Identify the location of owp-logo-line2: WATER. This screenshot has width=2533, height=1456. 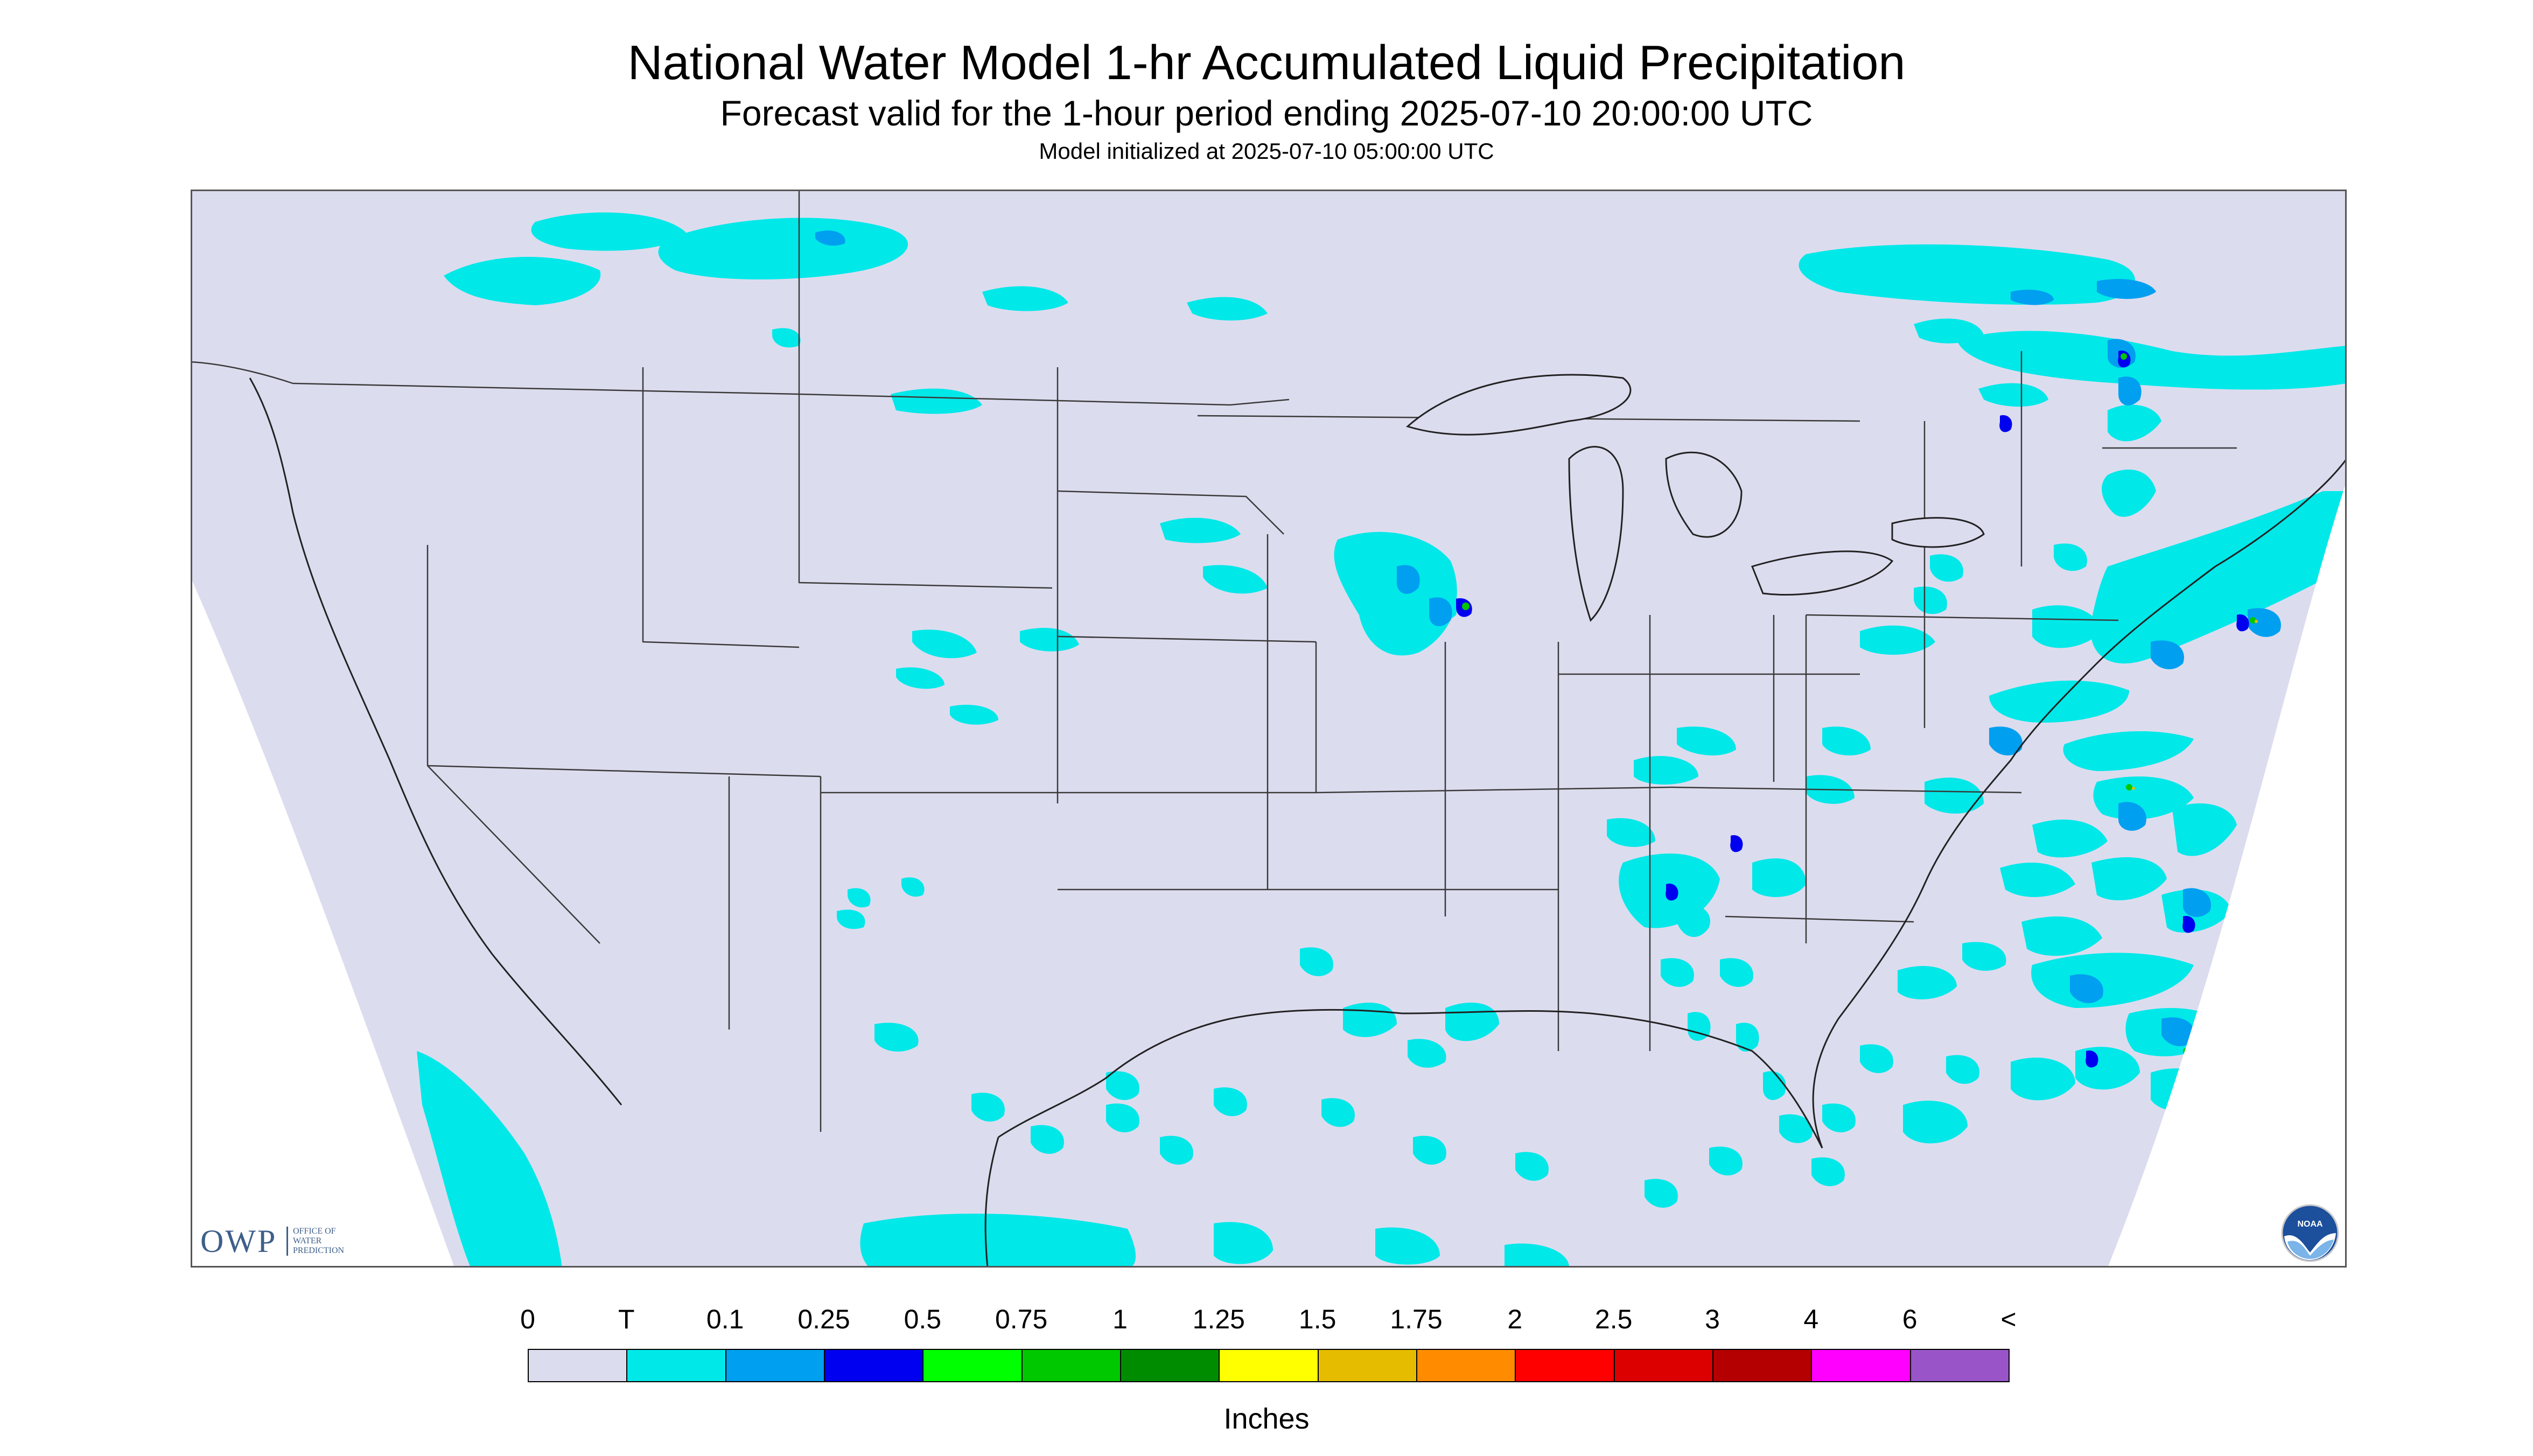
(307, 1240).